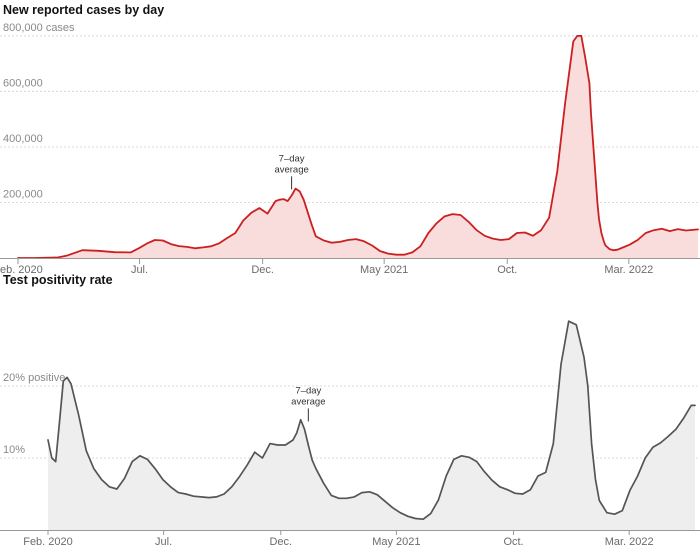 The image size is (700, 548). What do you see at coordinates (308, 401) in the screenshot?
I see `positivity-annotation-line2: average` at bounding box center [308, 401].